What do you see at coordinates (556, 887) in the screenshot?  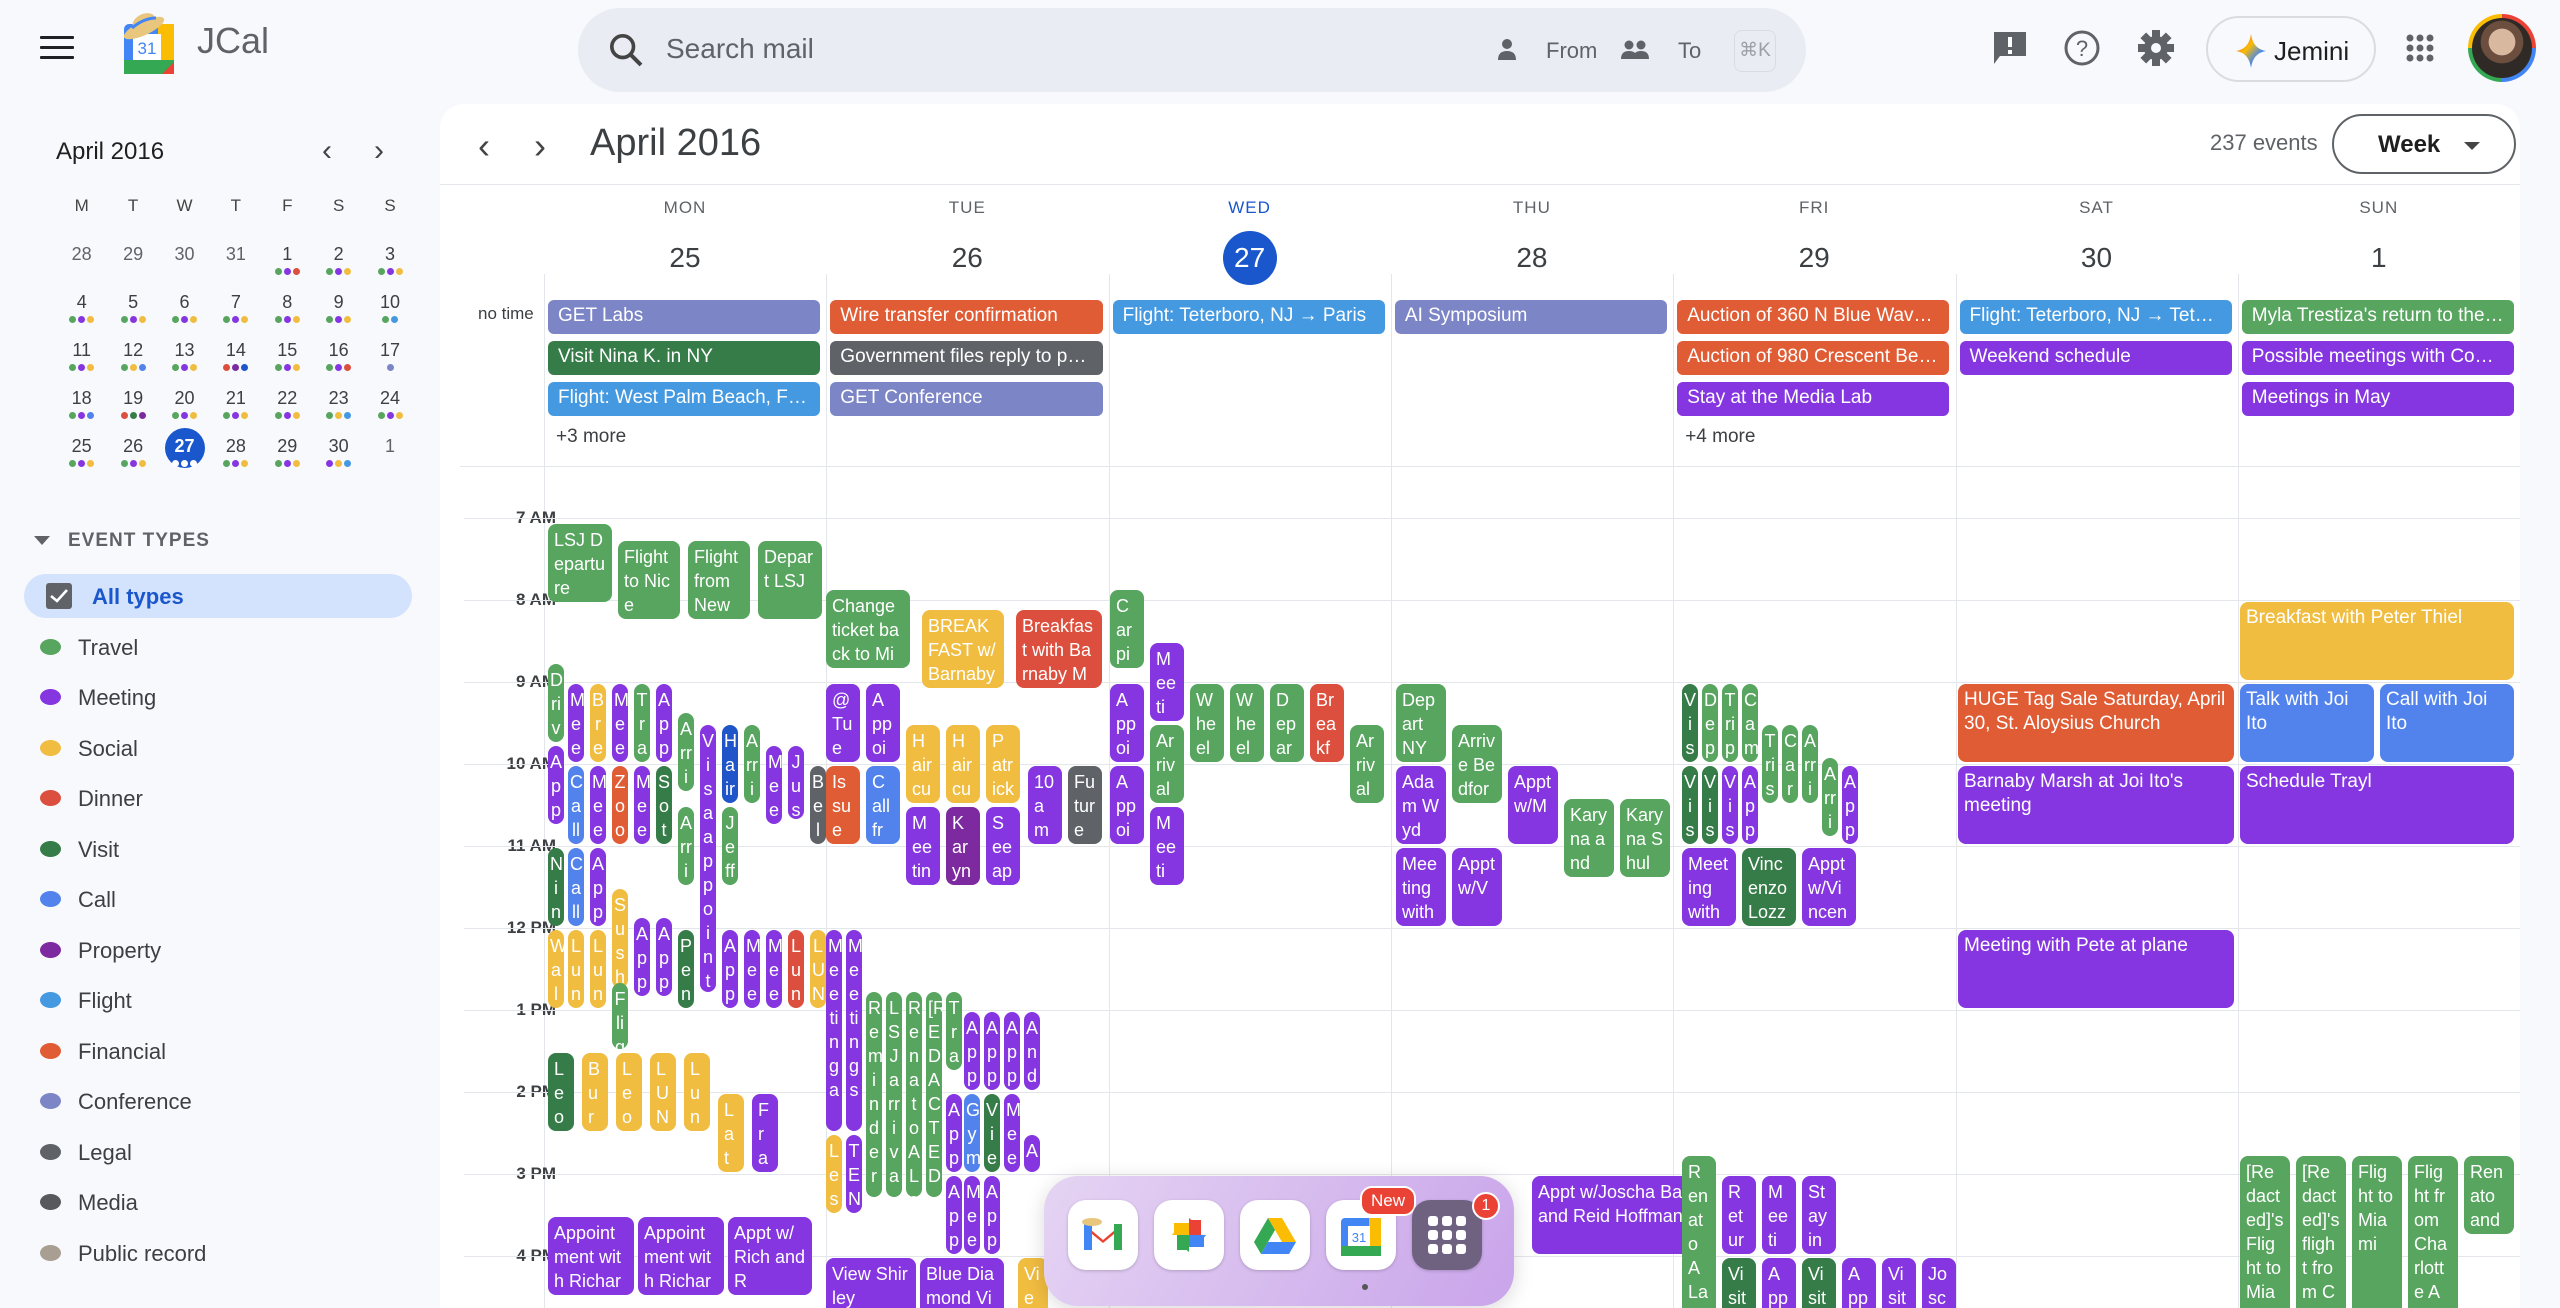 I see `calendar-event: Nina` at bounding box center [556, 887].